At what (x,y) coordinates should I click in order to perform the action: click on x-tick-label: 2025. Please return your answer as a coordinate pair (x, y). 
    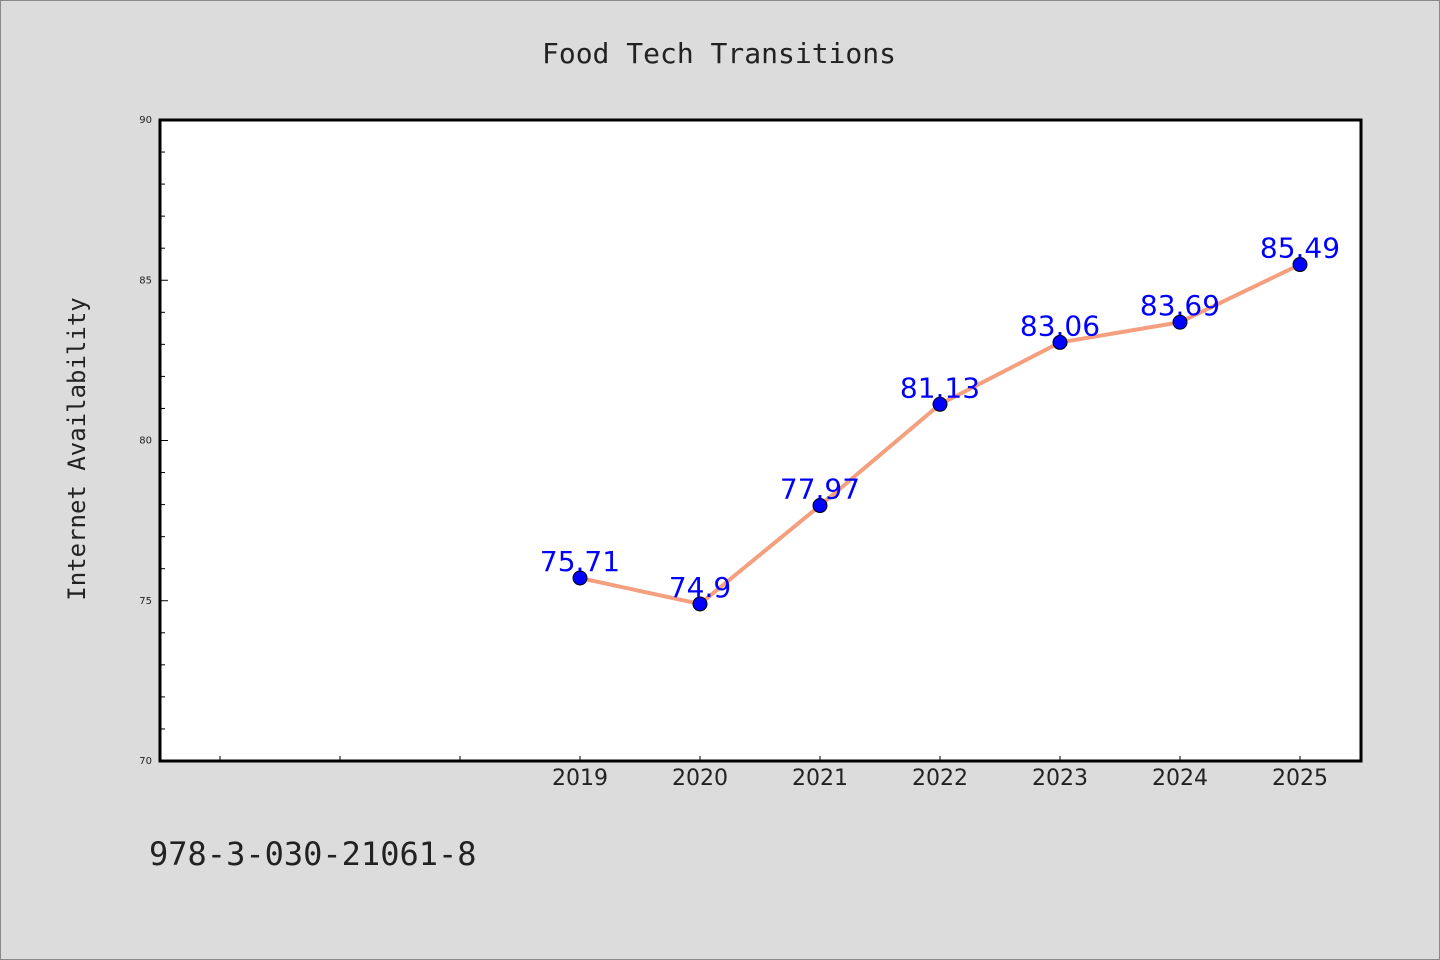
    Looking at the image, I should click on (1300, 778).